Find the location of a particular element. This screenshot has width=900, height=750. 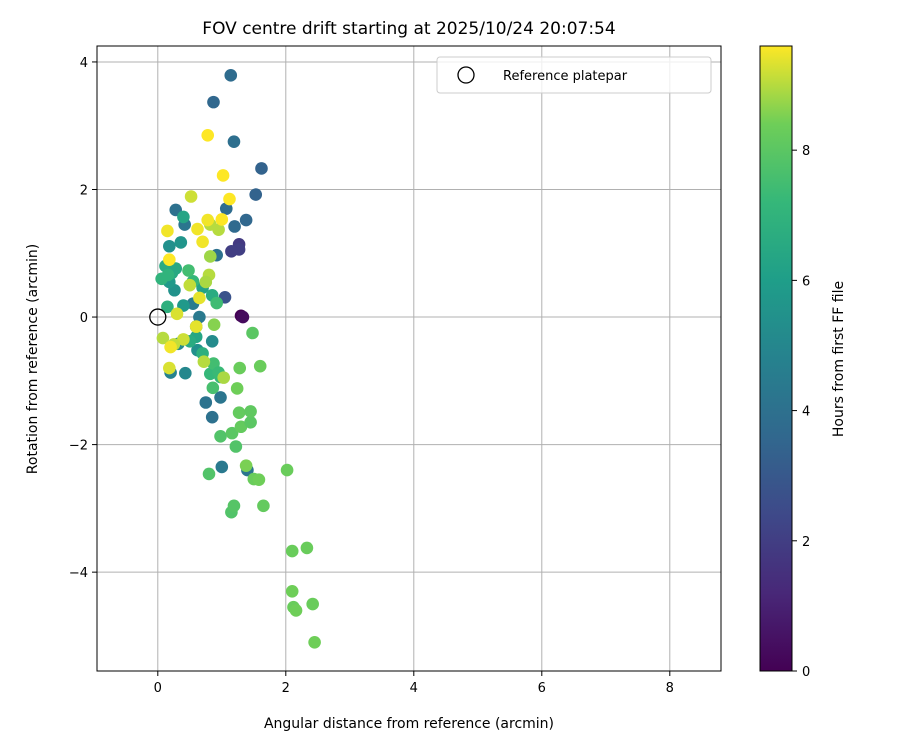

y-tick-label: 4 is located at coordinates (84, 63).